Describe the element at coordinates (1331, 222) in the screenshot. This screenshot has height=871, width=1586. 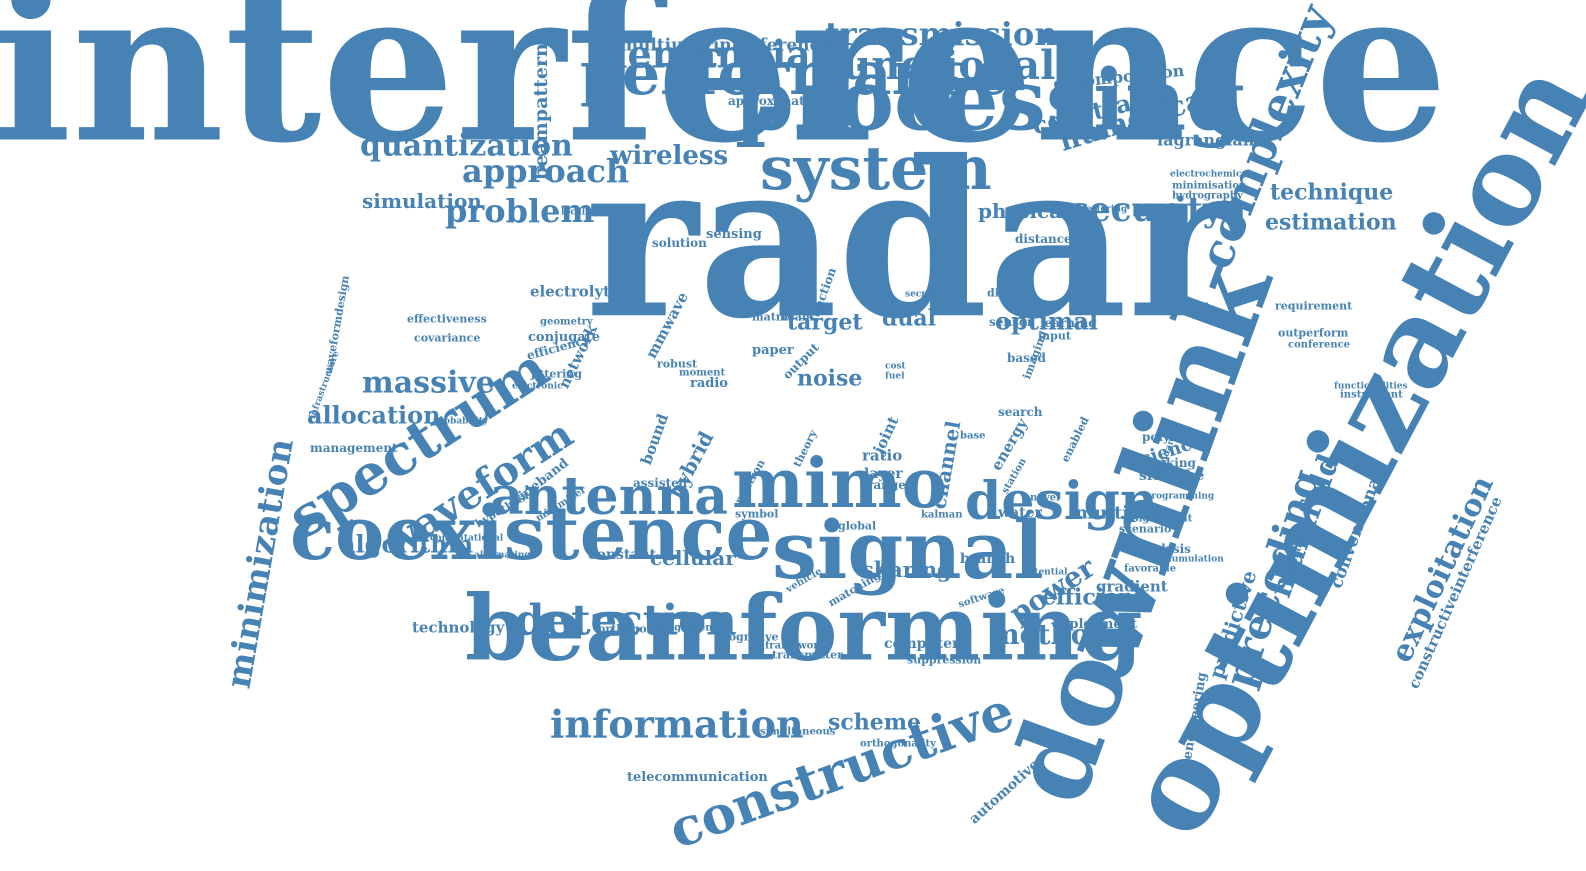
I see `word-estimation: estimation` at that location.